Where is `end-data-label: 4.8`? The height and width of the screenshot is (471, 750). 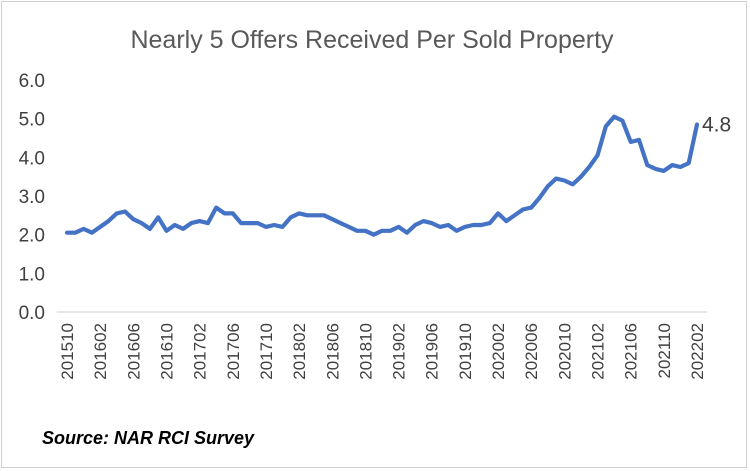 end-data-label: 4.8 is located at coordinates (716, 124).